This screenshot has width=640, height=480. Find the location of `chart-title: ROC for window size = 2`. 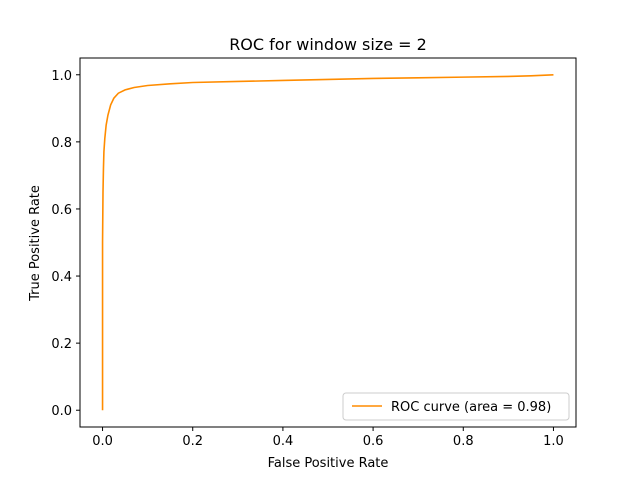

chart-title: ROC for window size = 2 is located at coordinates (328, 44).